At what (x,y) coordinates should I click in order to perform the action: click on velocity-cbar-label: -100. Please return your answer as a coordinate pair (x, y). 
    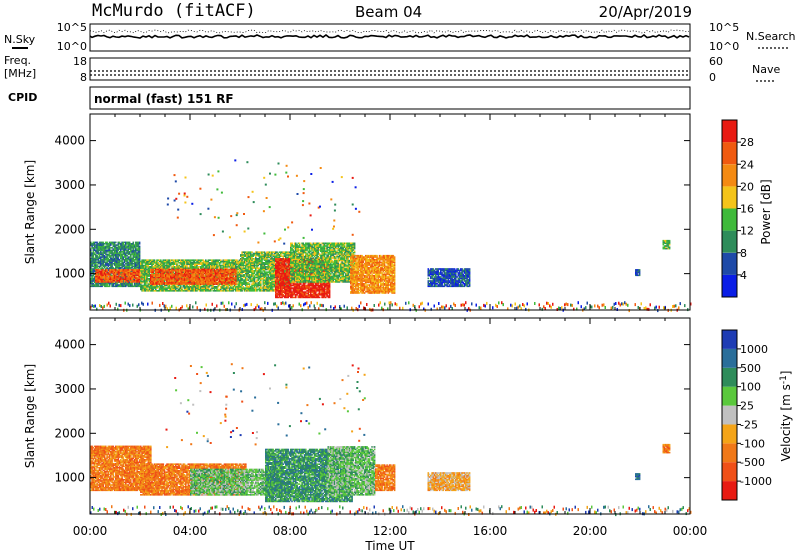
    Looking at the image, I should click on (752, 443).